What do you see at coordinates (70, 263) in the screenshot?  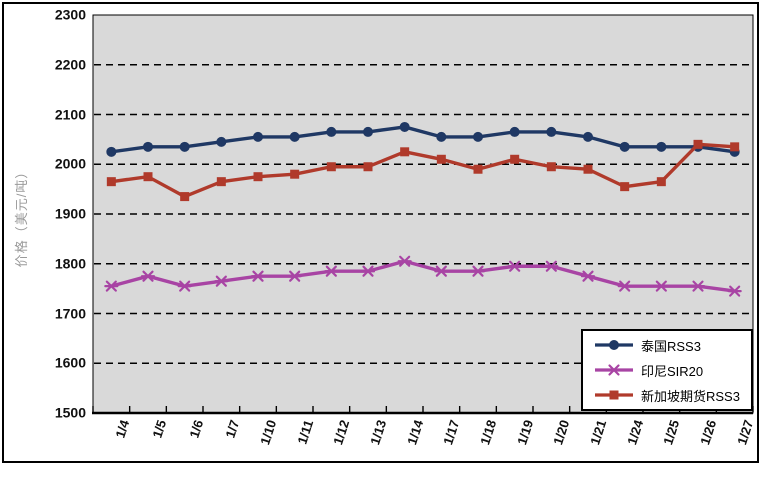 I see `y-tick-label: 1800` at bounding box center [70, 263].